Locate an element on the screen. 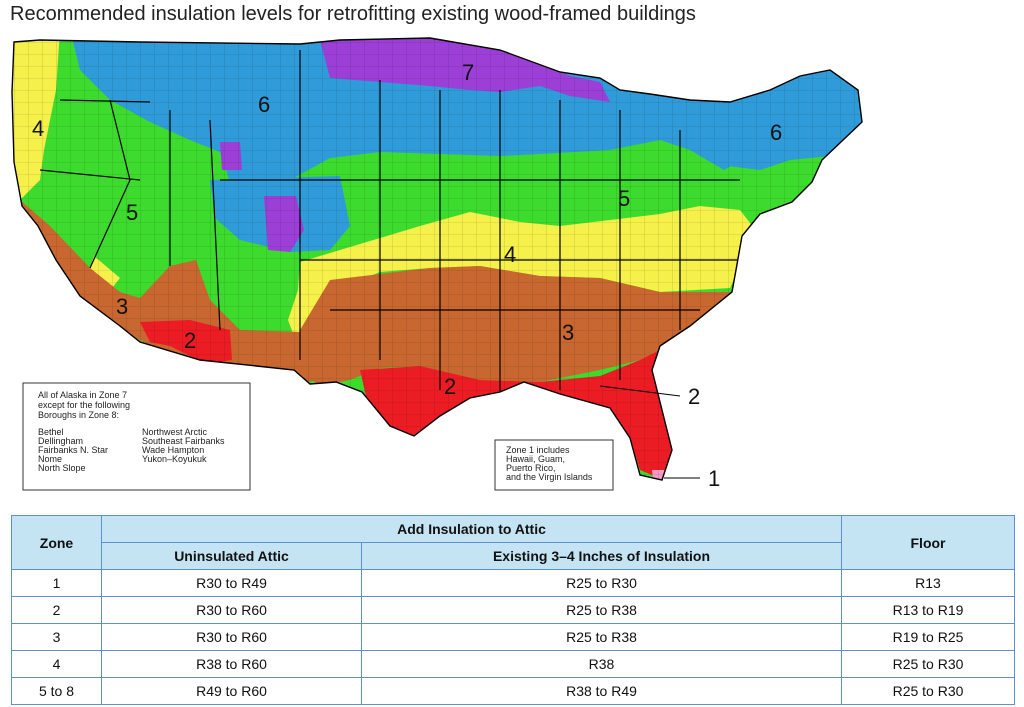 Image resolution: width=1024 pixels, height=707 pixels. table-row: 5 to 8 R49 to R60 R38 to R49 R25 to R30 is located at coordinates (513, 691).